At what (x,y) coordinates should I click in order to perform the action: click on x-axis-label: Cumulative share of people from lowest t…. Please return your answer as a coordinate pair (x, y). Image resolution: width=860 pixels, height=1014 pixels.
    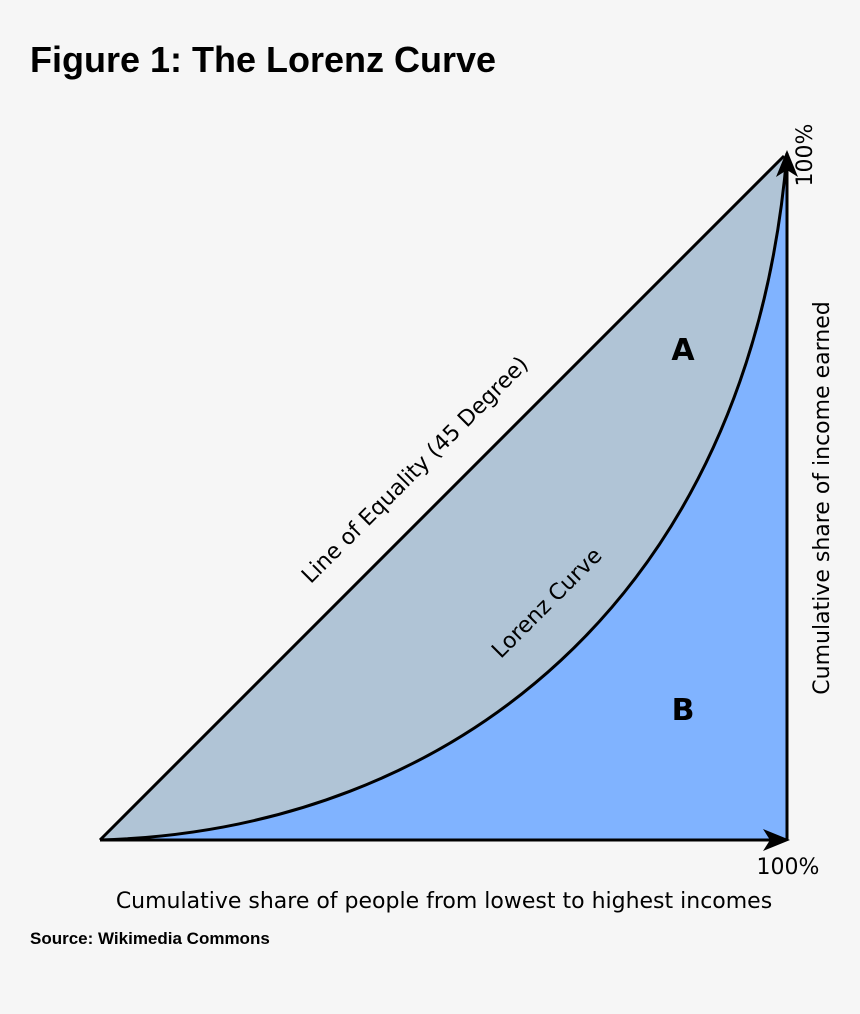
    Looking at the image, I should click on (444, 901).